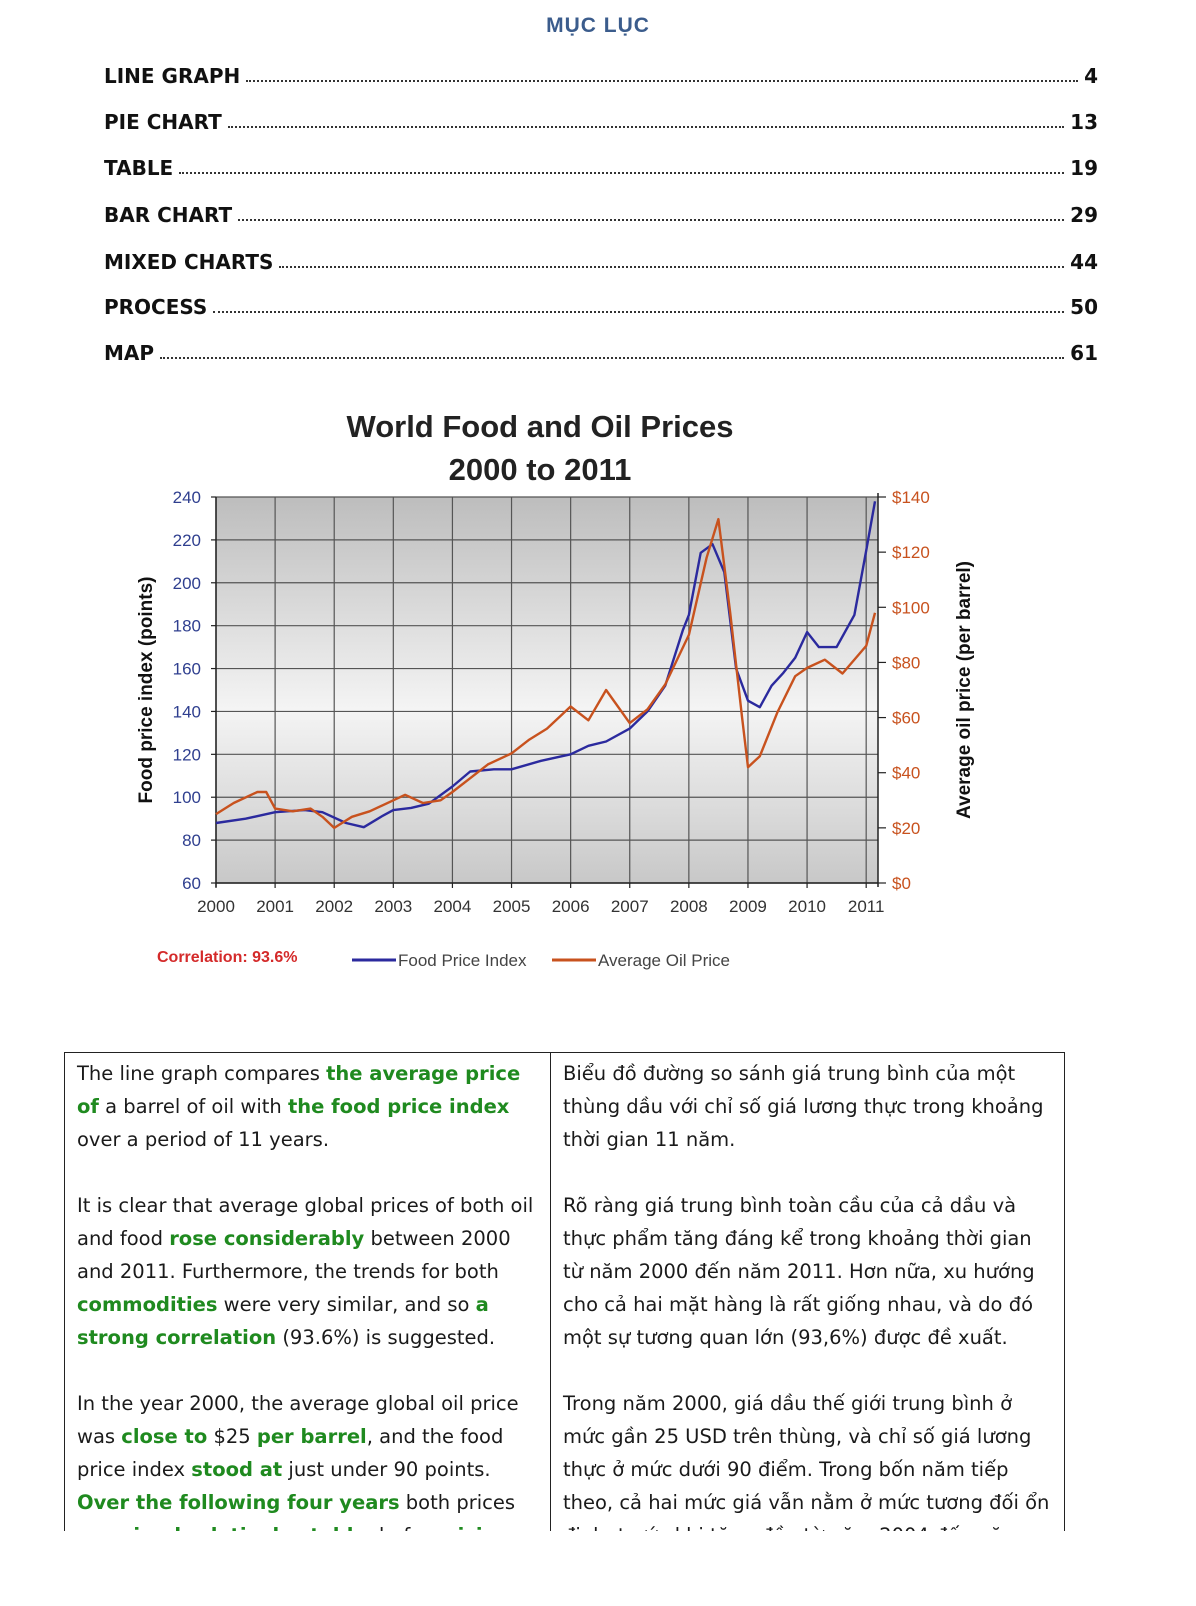 The width and height of the screenshot is (1196, 1606). What do you see at coordinates (386, 1337) in the screenshot?
I see `text-span: (93.6%) is suggested.` at bounding box center [386, 1337].